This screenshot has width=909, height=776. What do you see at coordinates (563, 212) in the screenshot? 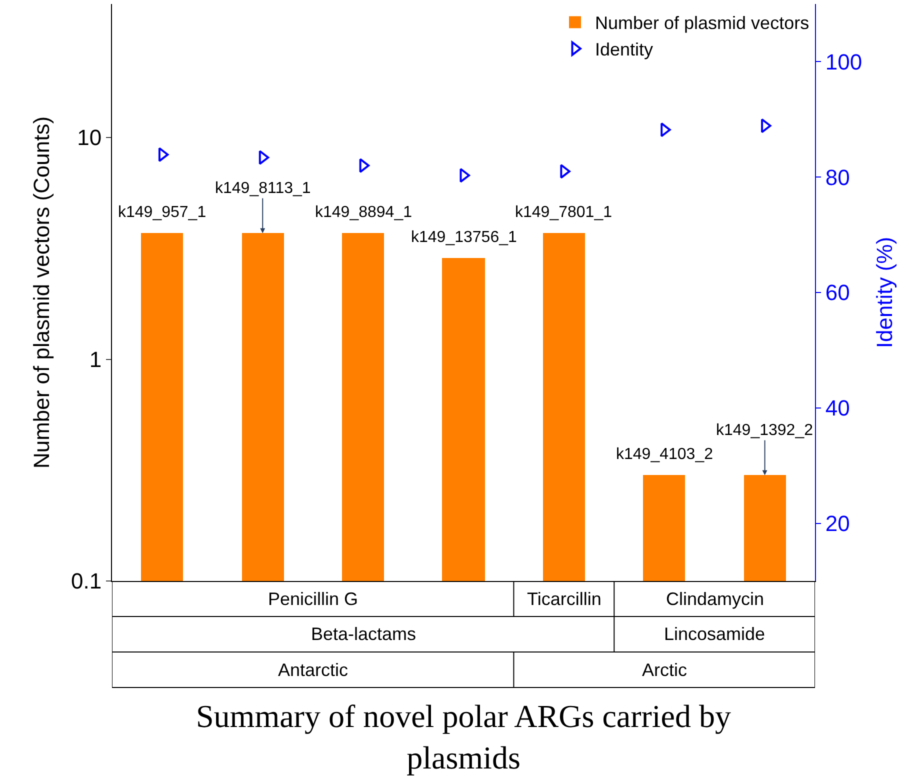
I see `annotation: k149_7801_1` at bounding box center [563, 212].